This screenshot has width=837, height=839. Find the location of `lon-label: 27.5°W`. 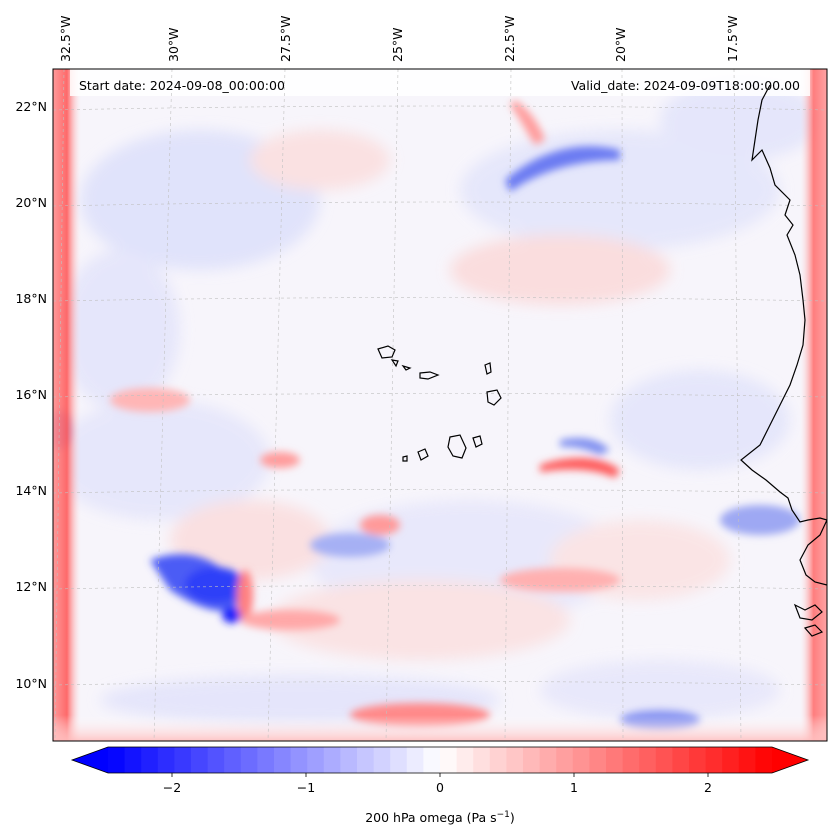

lon-label: 27.5°W is located at coordinates (285, 39).